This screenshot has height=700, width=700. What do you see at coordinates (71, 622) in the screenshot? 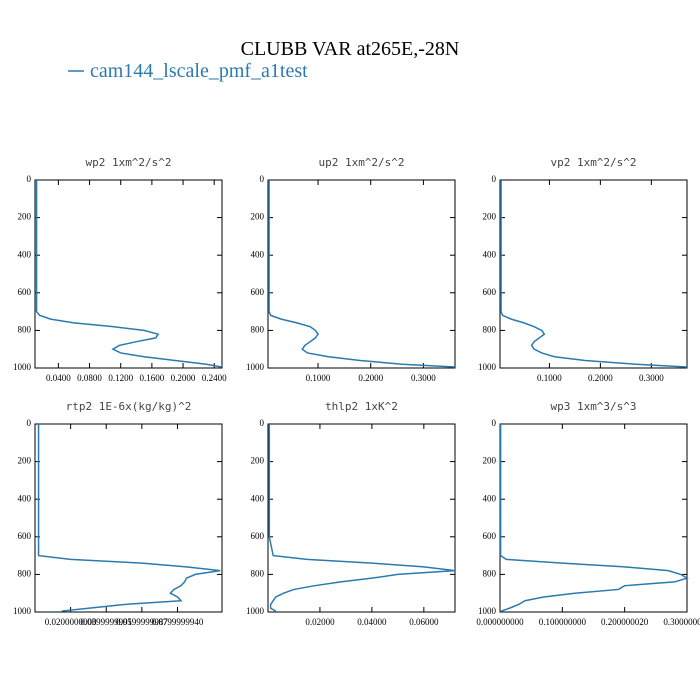
I see `x-tick-label: 0.0200000000` at bounding box center [71, 622].